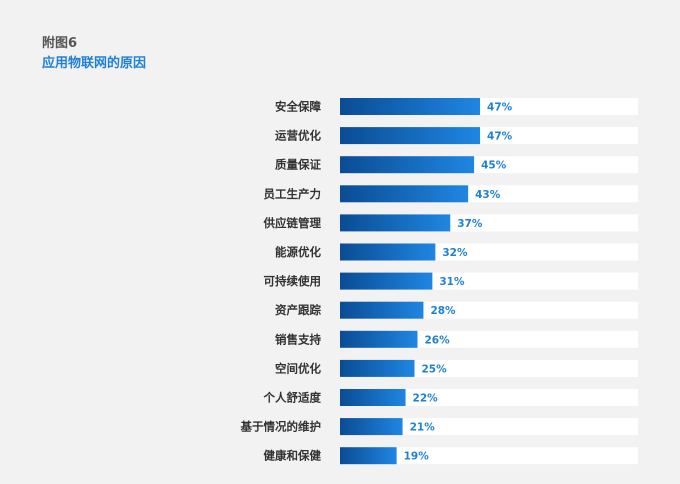  I want to click on value-label: 43%, so click(488, 195).